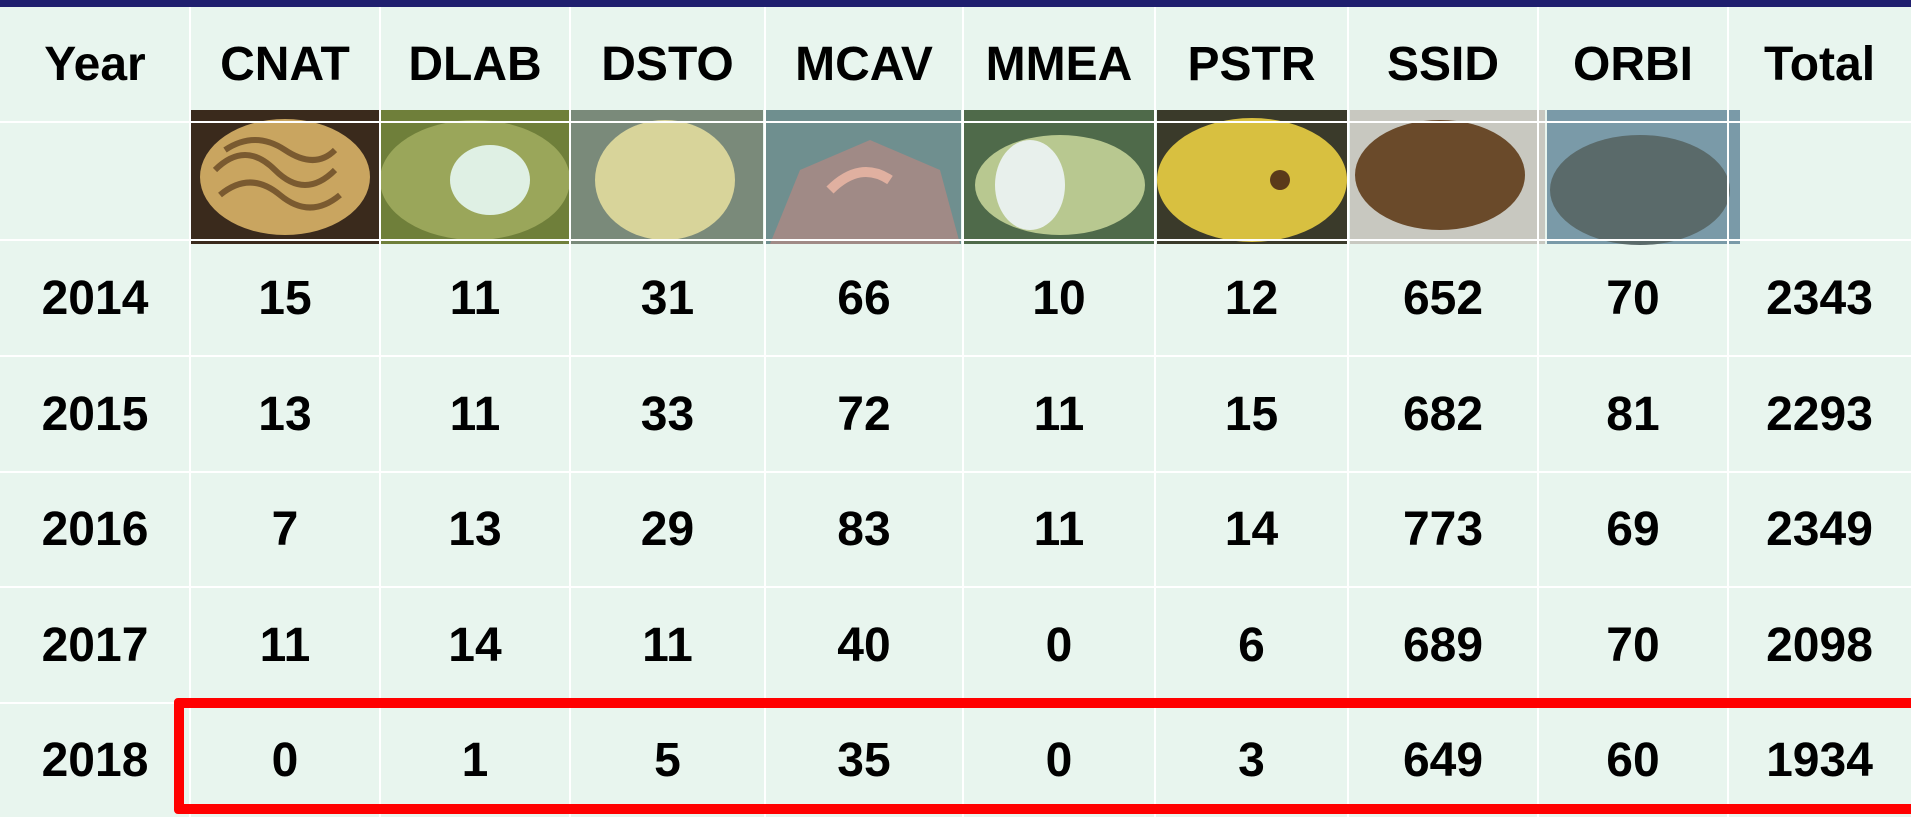  What do you see at coordinates (1819, 529) in the screenshot?
I see `data-cell: 2349` at bounding box center [1819, 529].